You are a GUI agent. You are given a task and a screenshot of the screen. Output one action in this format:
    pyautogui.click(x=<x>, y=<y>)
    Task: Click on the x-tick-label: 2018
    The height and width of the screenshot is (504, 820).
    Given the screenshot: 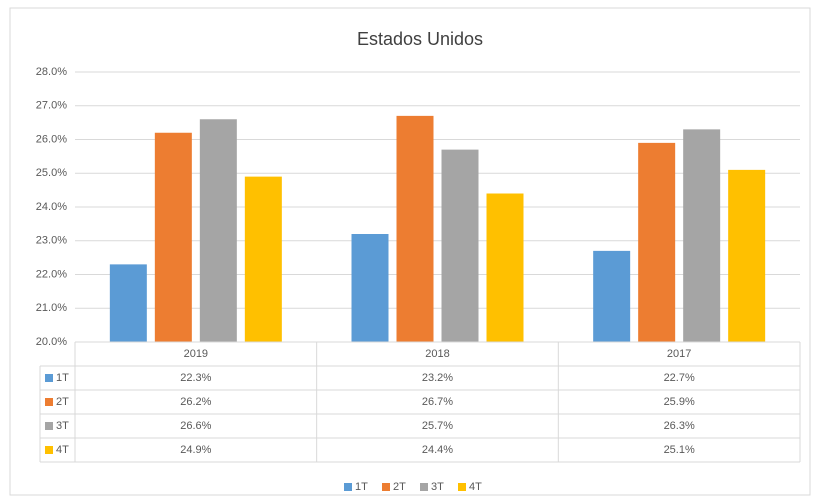 What is the action you would take?
    pyautogui.click(x=437, y=354)
    